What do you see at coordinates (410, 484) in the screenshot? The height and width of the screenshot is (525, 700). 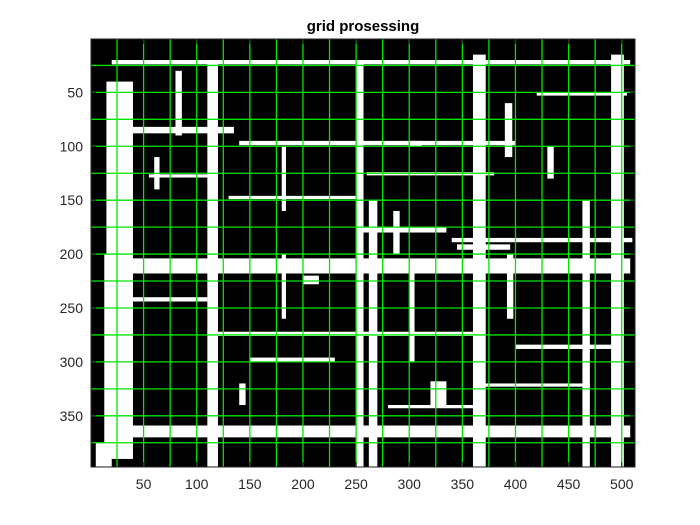 I see `x-tick-label-300: 300` at bounding box center [410, 484].